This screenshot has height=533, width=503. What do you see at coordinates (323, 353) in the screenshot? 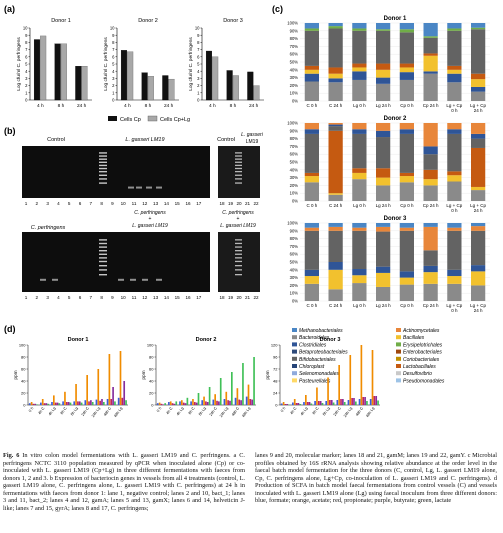
I see `legend-label: Betaproteobacteriales` at bounding box center [323, 353].